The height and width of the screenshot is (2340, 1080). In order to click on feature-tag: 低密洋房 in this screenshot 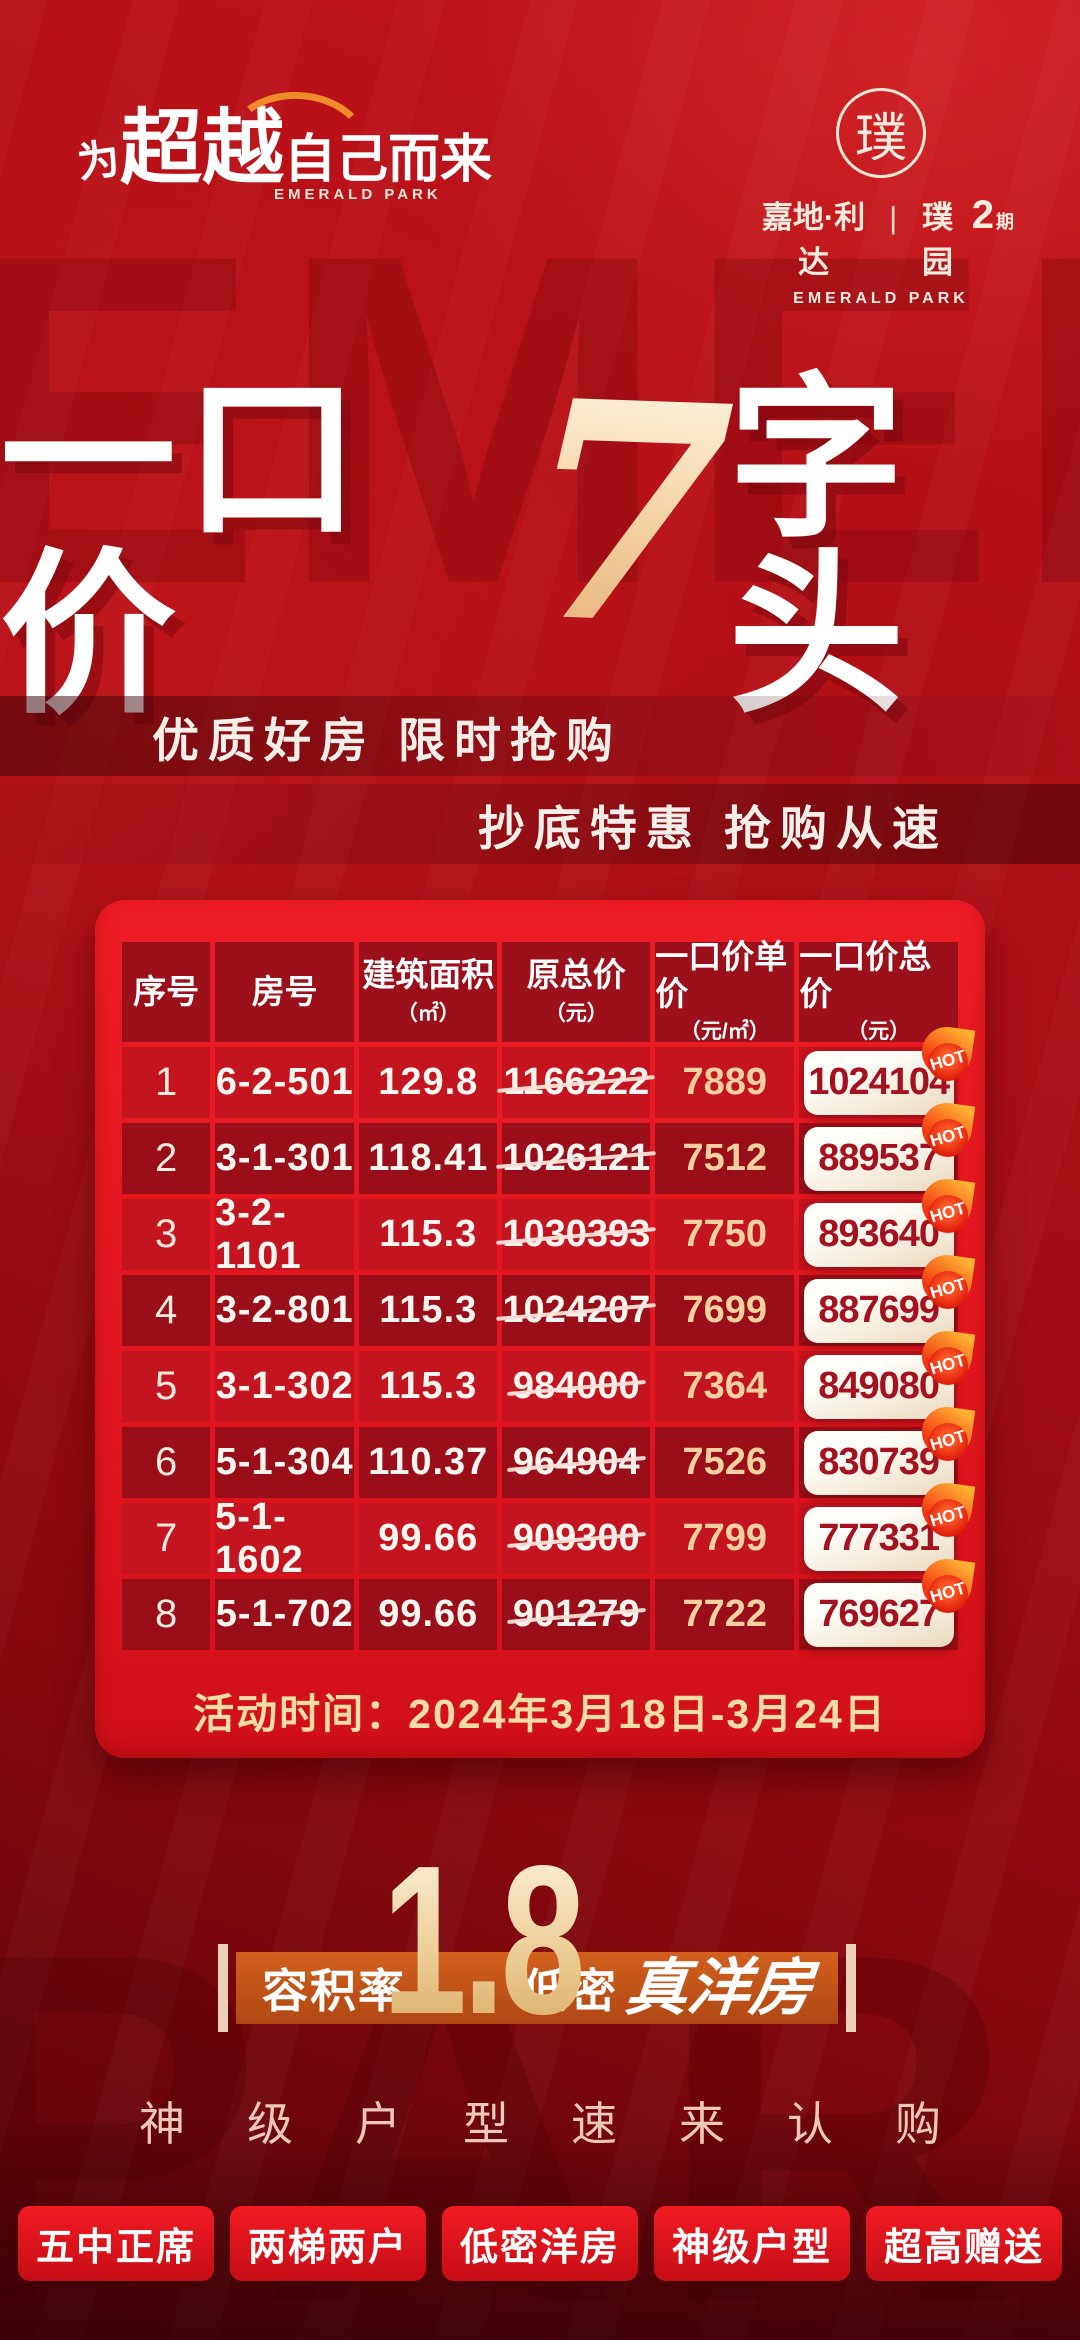, I will do `click(539, 2243)`.